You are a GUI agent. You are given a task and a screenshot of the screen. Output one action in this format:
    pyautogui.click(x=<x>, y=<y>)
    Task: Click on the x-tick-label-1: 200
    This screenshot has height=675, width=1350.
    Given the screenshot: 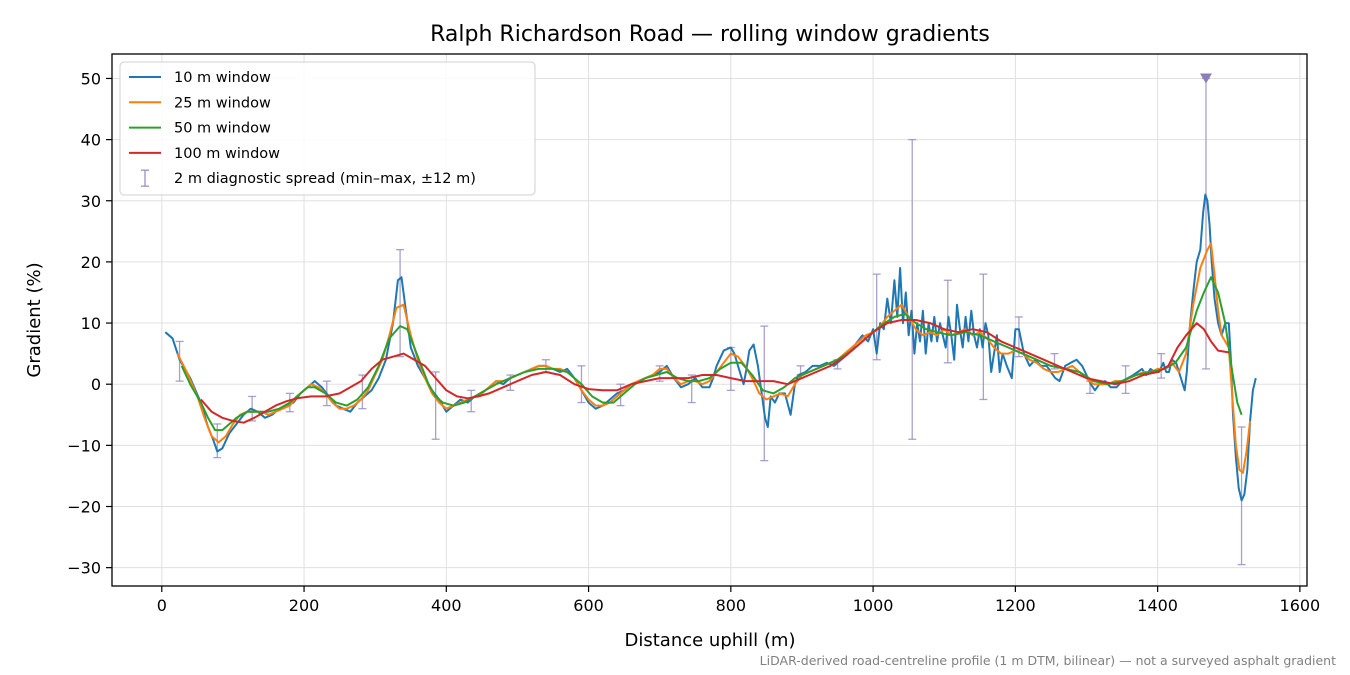 What is the action you would take?
    pyautogui.click(x=304, y=605)
    